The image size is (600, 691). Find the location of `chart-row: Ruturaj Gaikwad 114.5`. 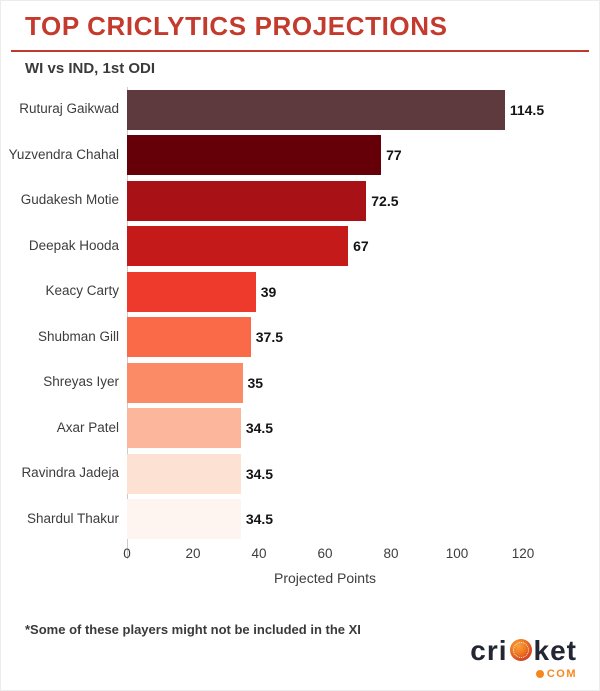

chart-row: Ruturaj Gaikwad 114.5 is located at coordinates (300, 110).